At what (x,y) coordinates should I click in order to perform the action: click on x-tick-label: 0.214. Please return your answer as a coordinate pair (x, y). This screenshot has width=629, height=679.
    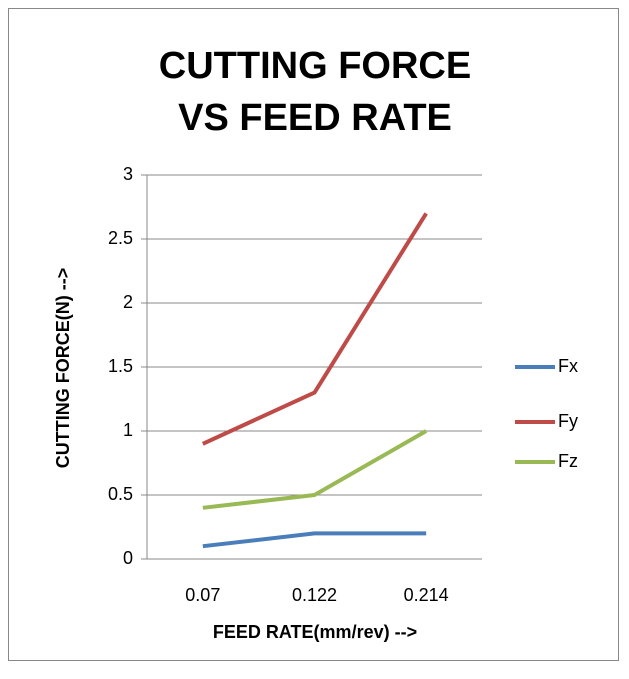
    Looking at the image, I should click on (426, 595).